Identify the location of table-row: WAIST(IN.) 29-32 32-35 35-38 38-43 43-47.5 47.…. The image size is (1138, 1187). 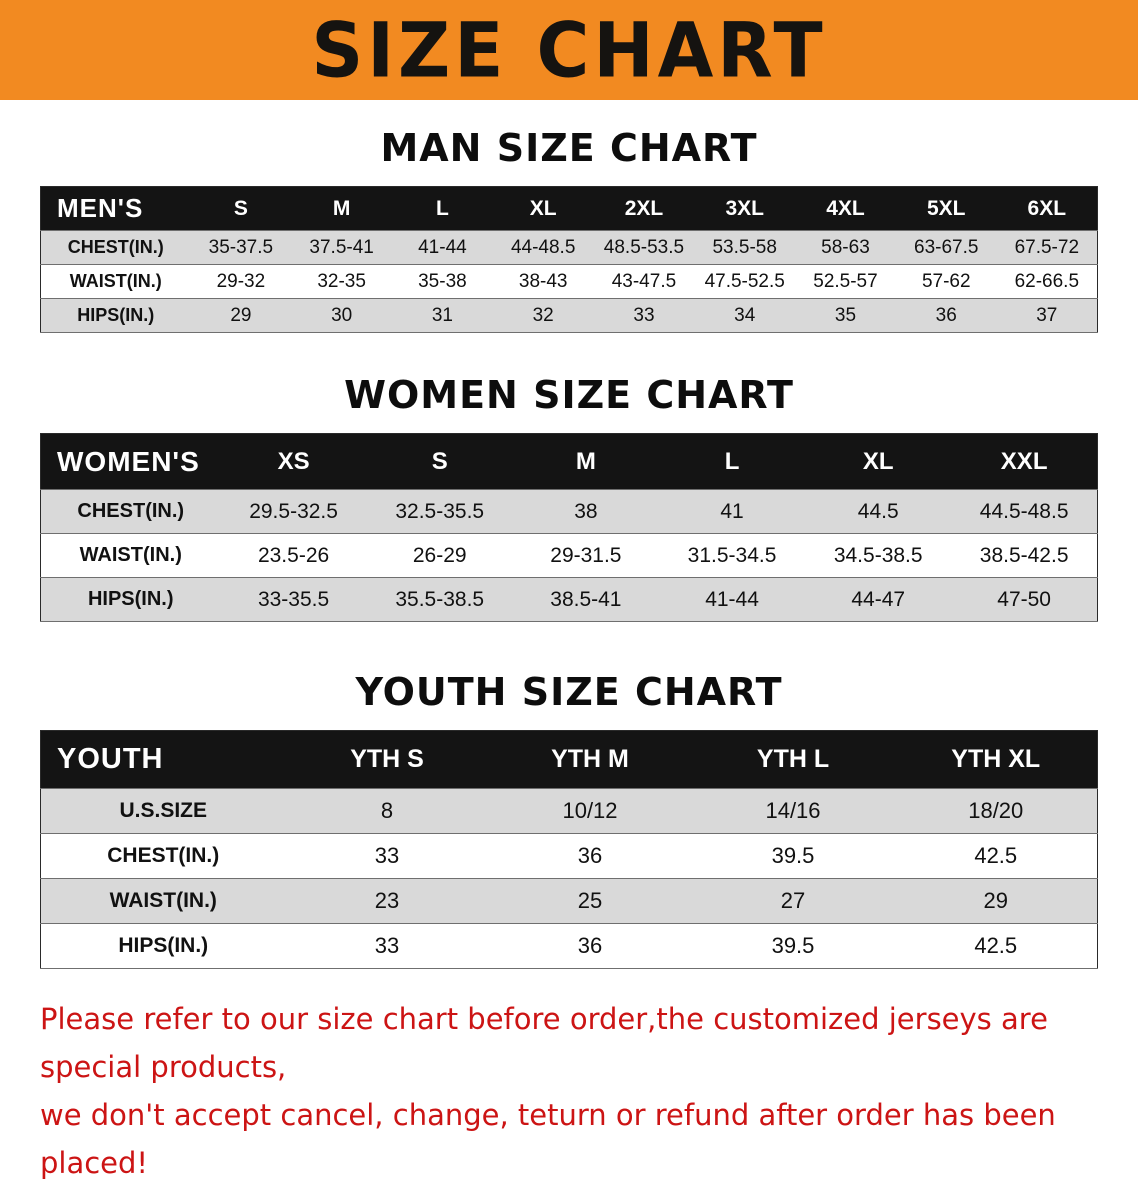
(569, 281).